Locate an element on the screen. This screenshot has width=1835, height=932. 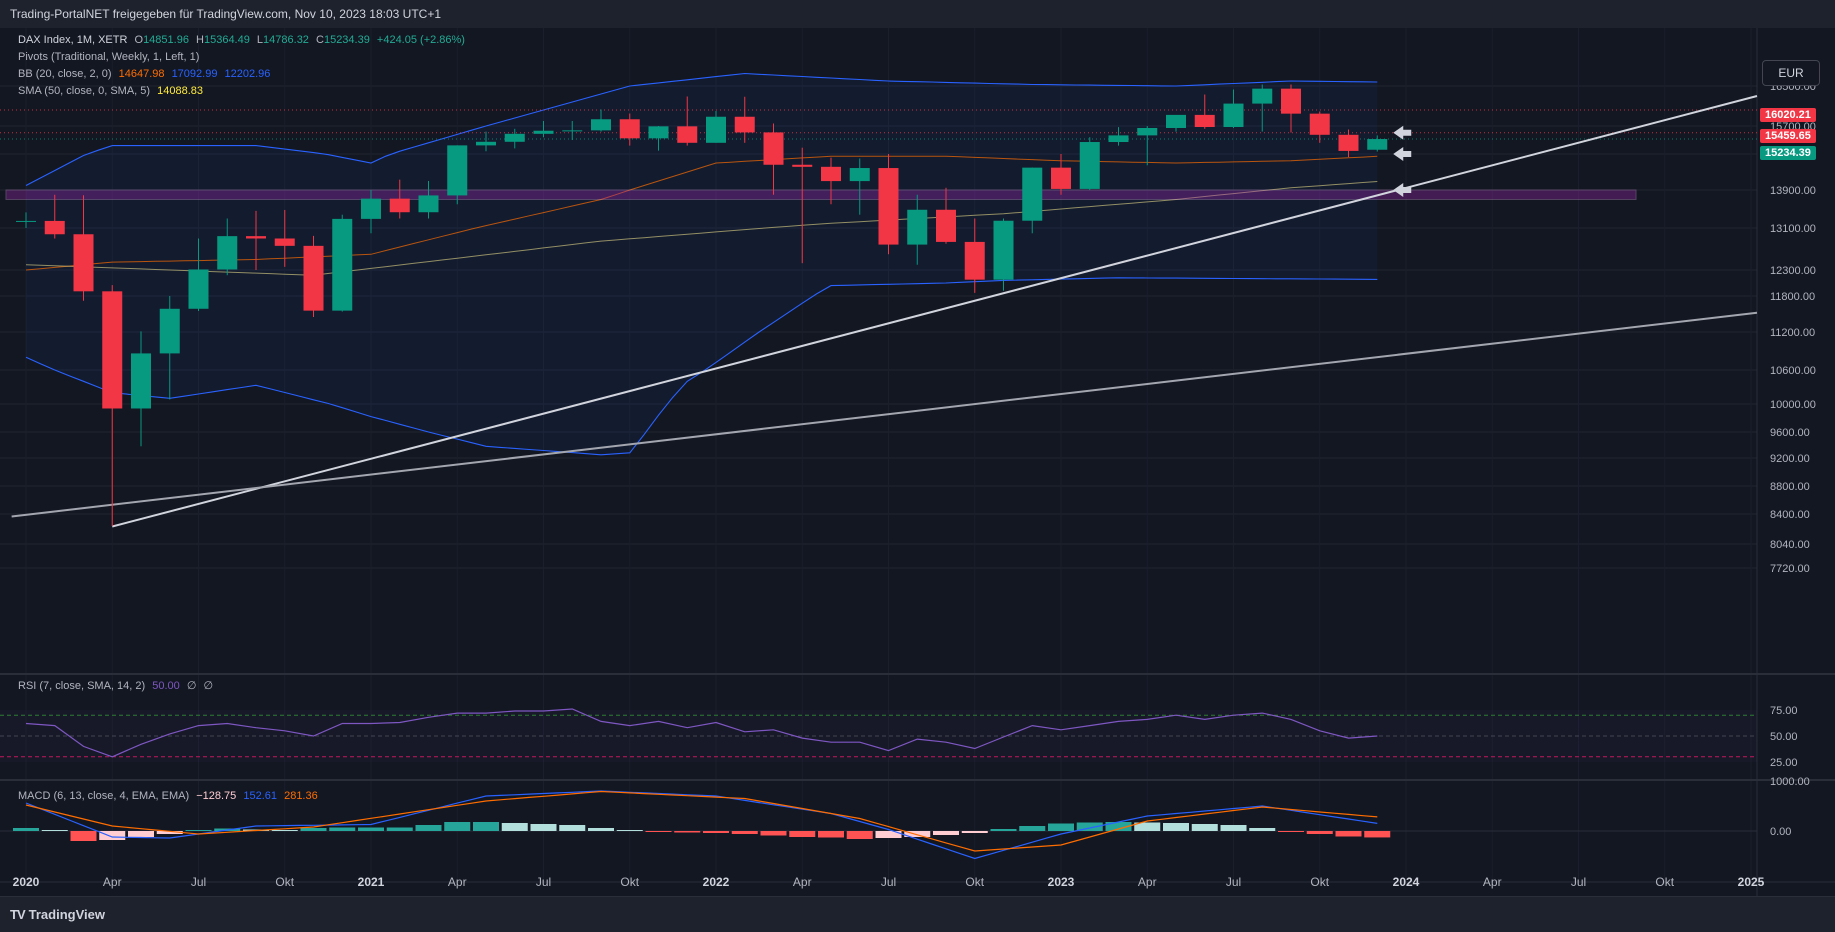
macd-line is located at coordinates (701, 825).